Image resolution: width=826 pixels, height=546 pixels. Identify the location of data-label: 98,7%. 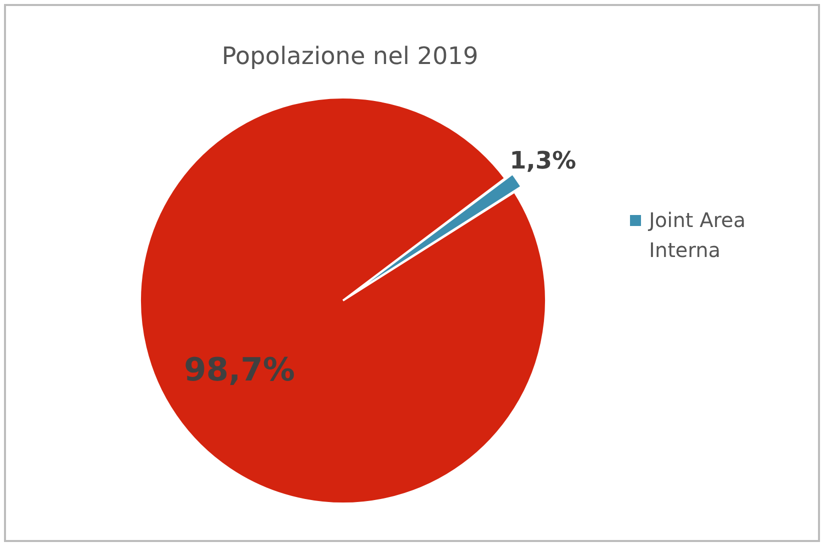
(239, 369).